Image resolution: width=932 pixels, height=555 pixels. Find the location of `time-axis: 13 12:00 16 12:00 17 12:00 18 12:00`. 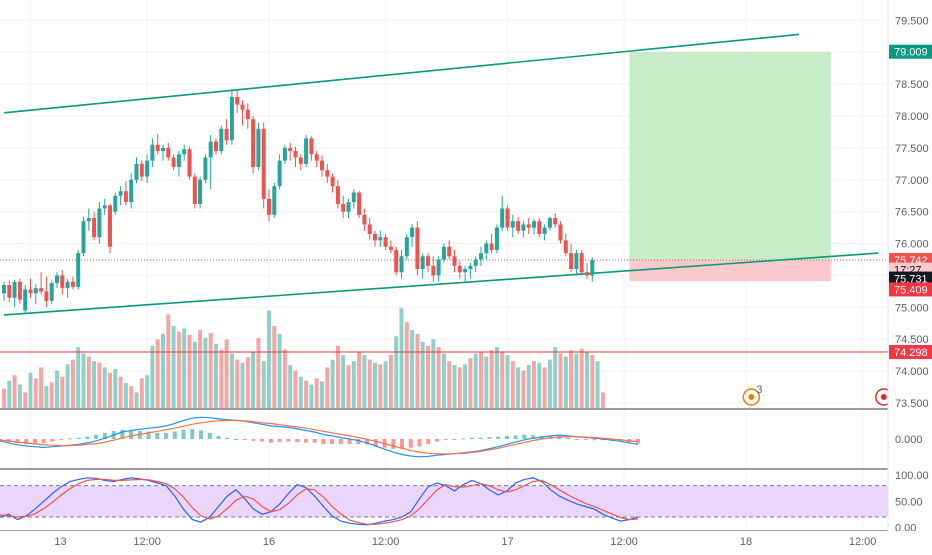

time-axis: 13 12:00 16 12:00 17 12:00 18 12:00 is located at coordinates (466, 540).